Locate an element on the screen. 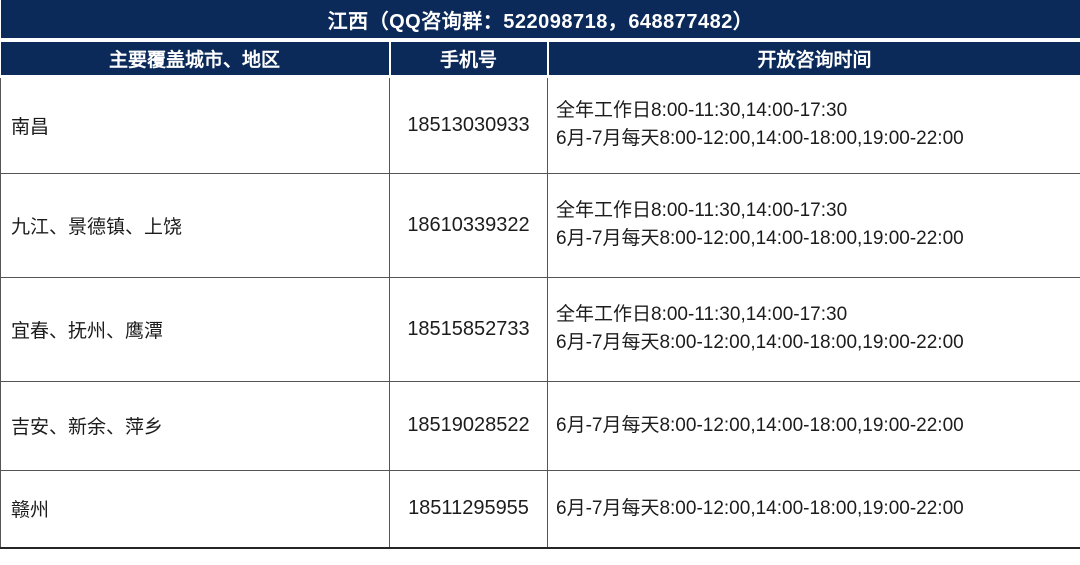 Image resolution: width=1080 pixels, height=565 pixels. phone-cell: 18515852733 is located at coordinates (468, 329).